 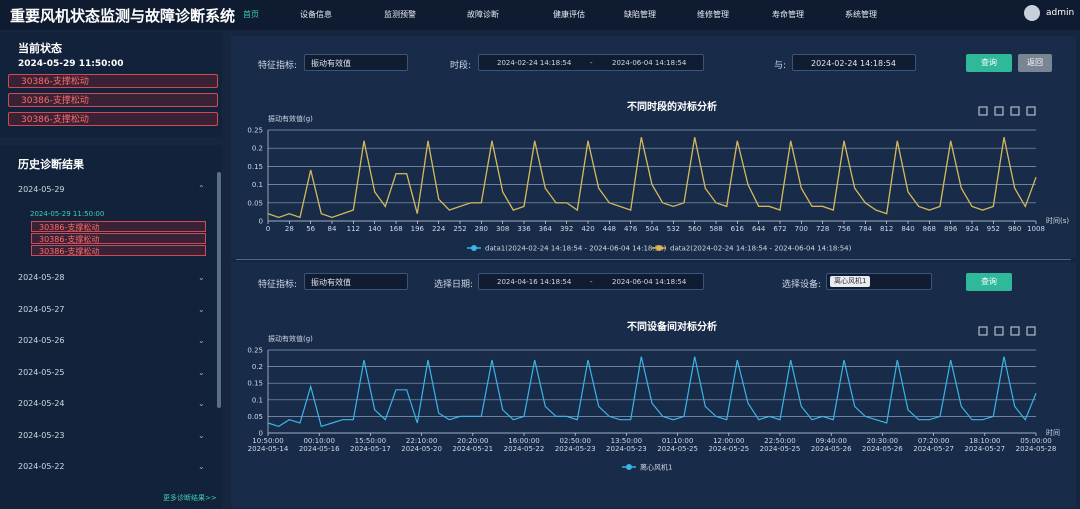 I want to click on x-tick-label: 56, so click(x=311, y=229).